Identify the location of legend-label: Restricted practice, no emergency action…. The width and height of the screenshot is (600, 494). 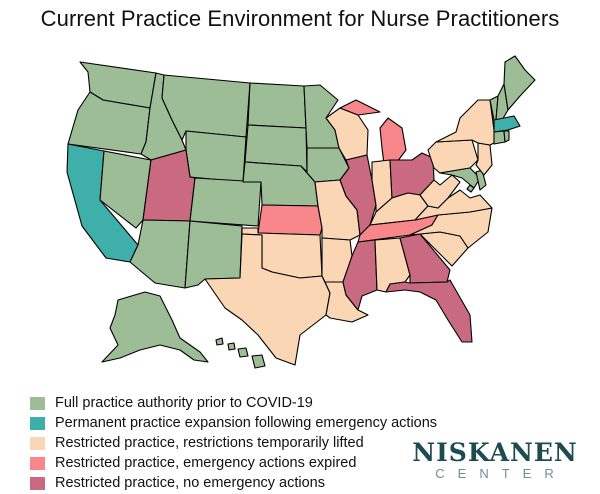
(190, 483).